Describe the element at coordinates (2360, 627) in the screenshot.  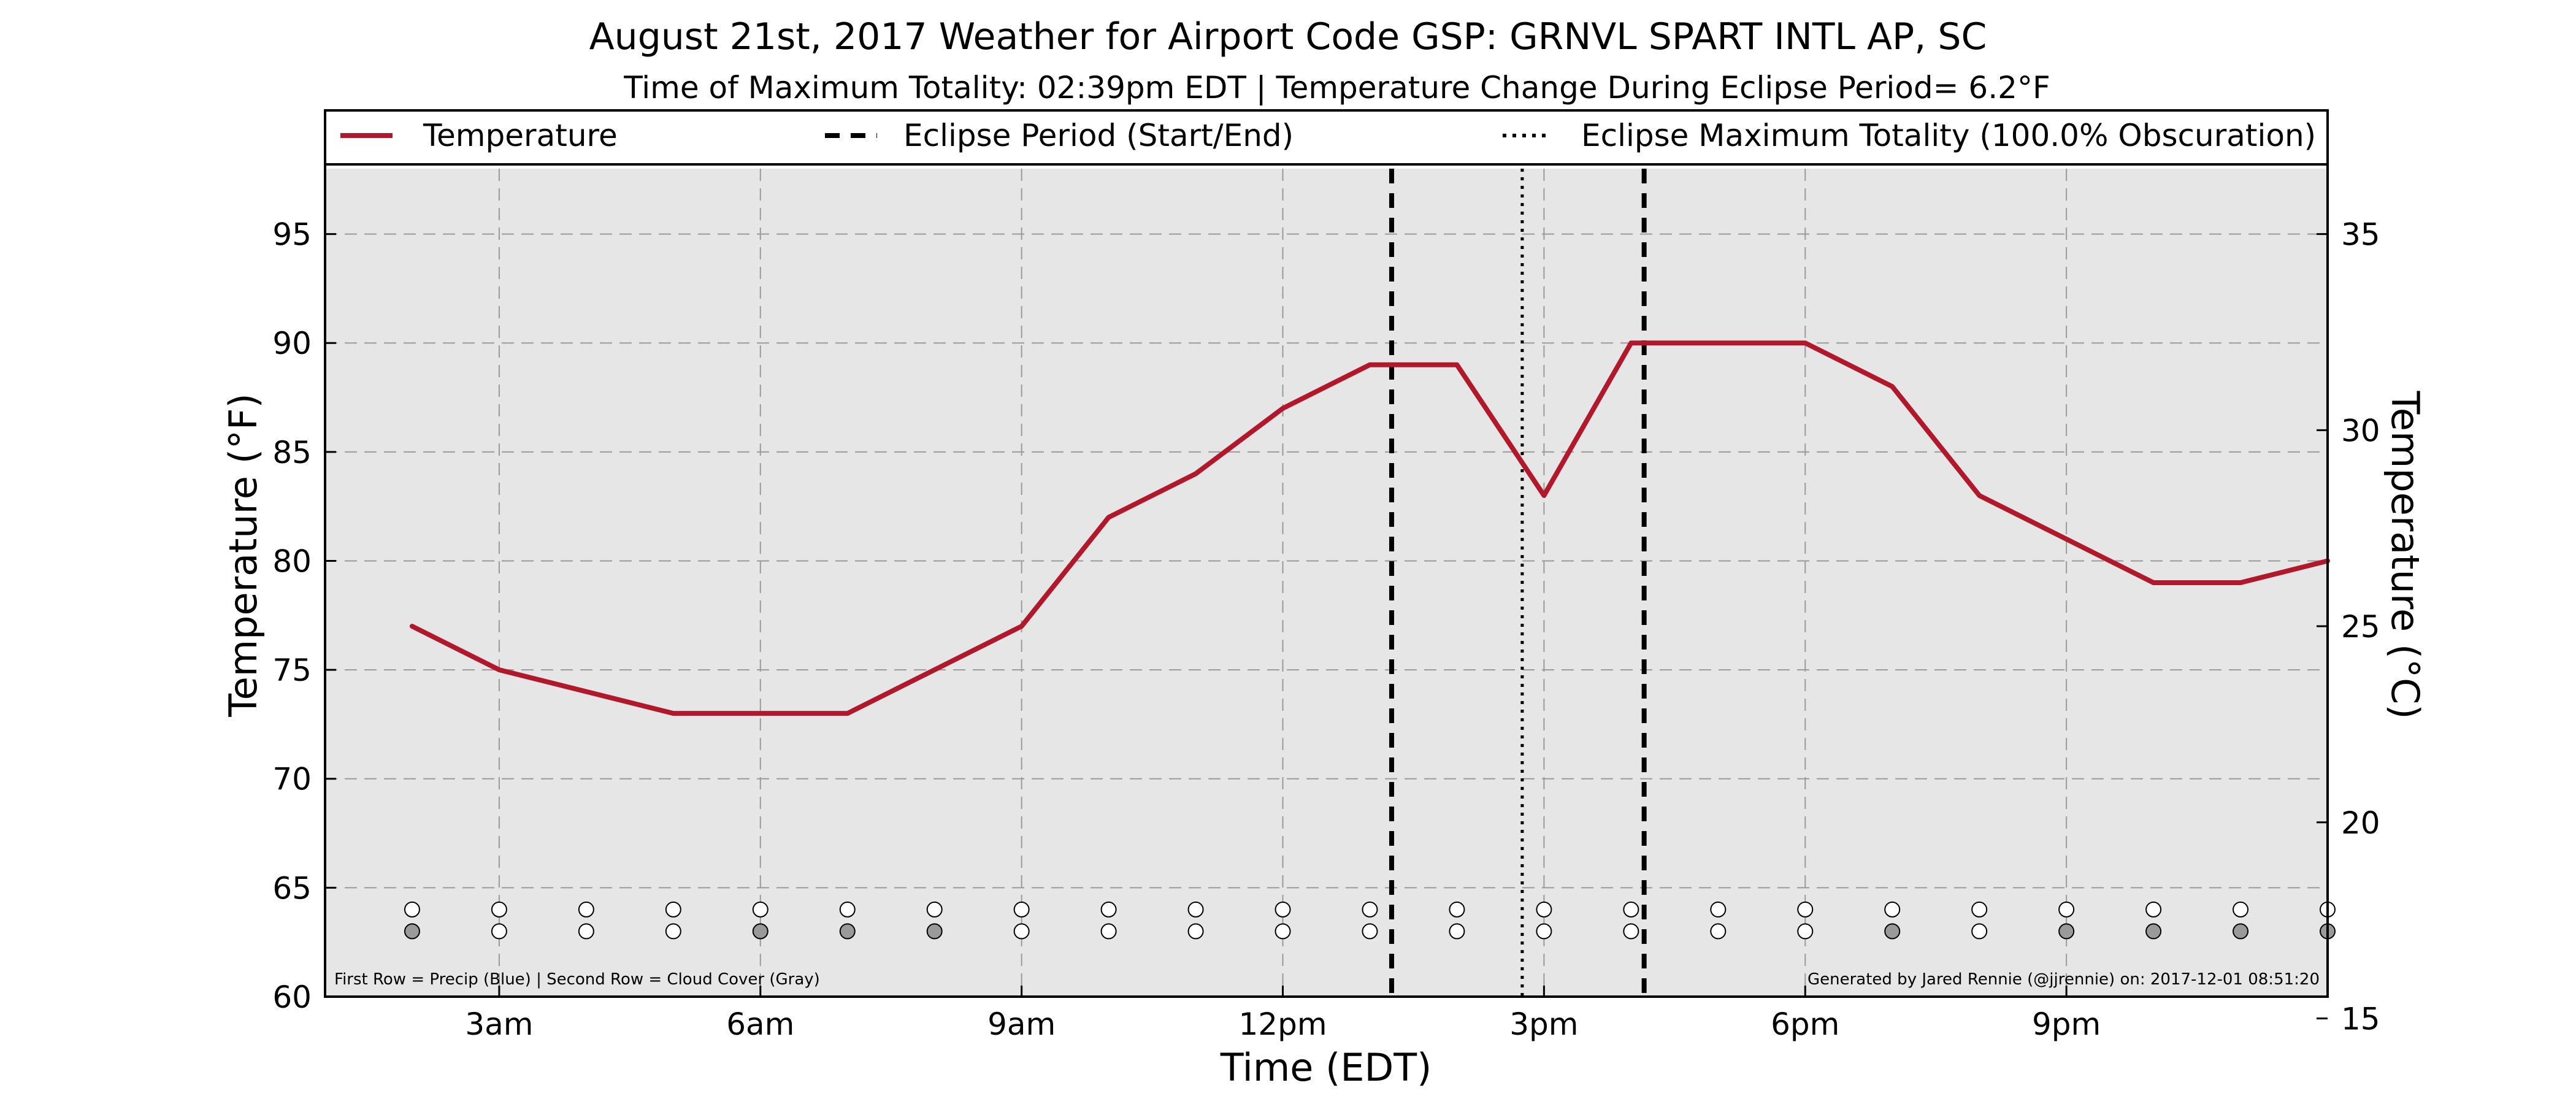
I see `y-right-tick-label: 25` at that location.